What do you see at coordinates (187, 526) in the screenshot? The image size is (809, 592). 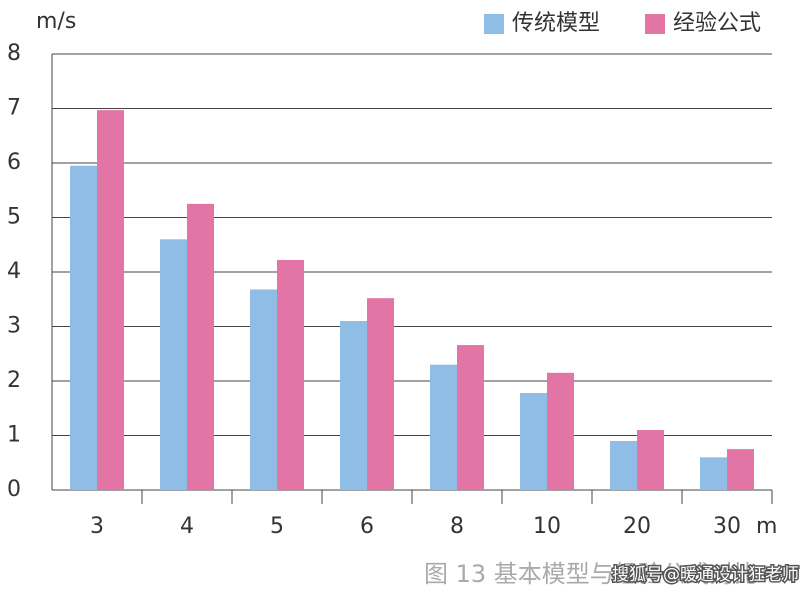 I see `x-tick-label: 4` at bounding box center [187, 526].